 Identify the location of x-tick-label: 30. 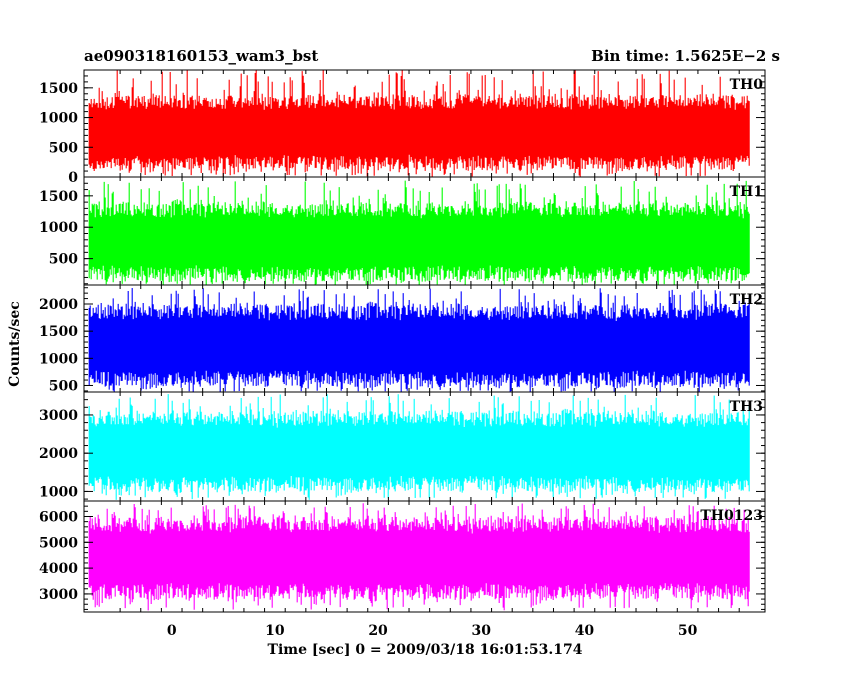
(482, 631).